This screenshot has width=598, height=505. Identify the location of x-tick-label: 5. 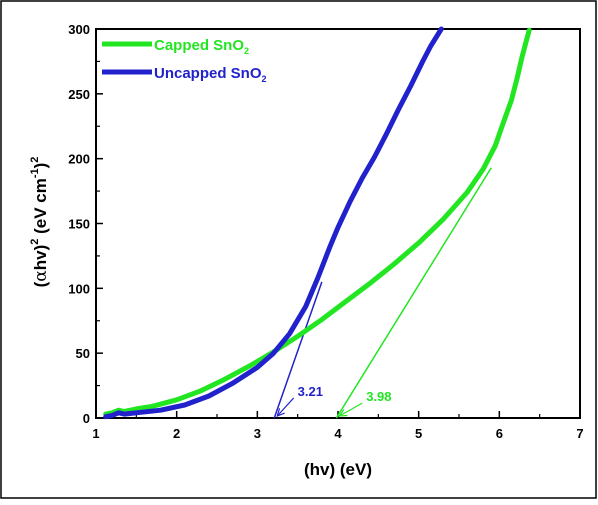
(418, 433).